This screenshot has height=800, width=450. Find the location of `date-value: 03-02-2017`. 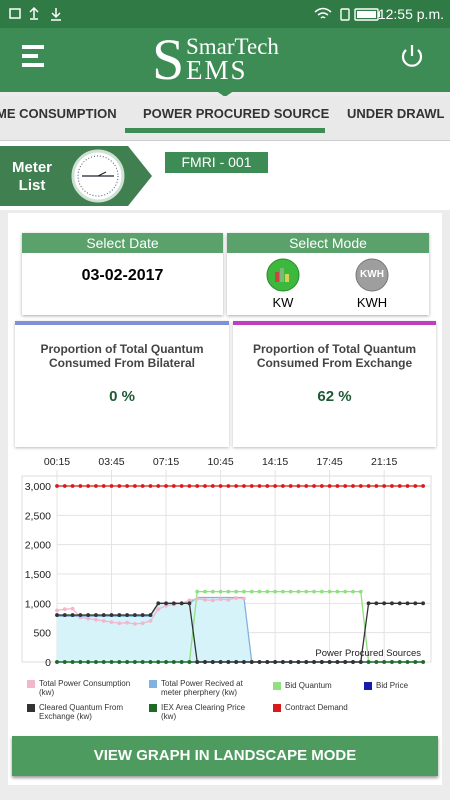

date-value: 03-02-2017 is located at coordinates (122, 275).